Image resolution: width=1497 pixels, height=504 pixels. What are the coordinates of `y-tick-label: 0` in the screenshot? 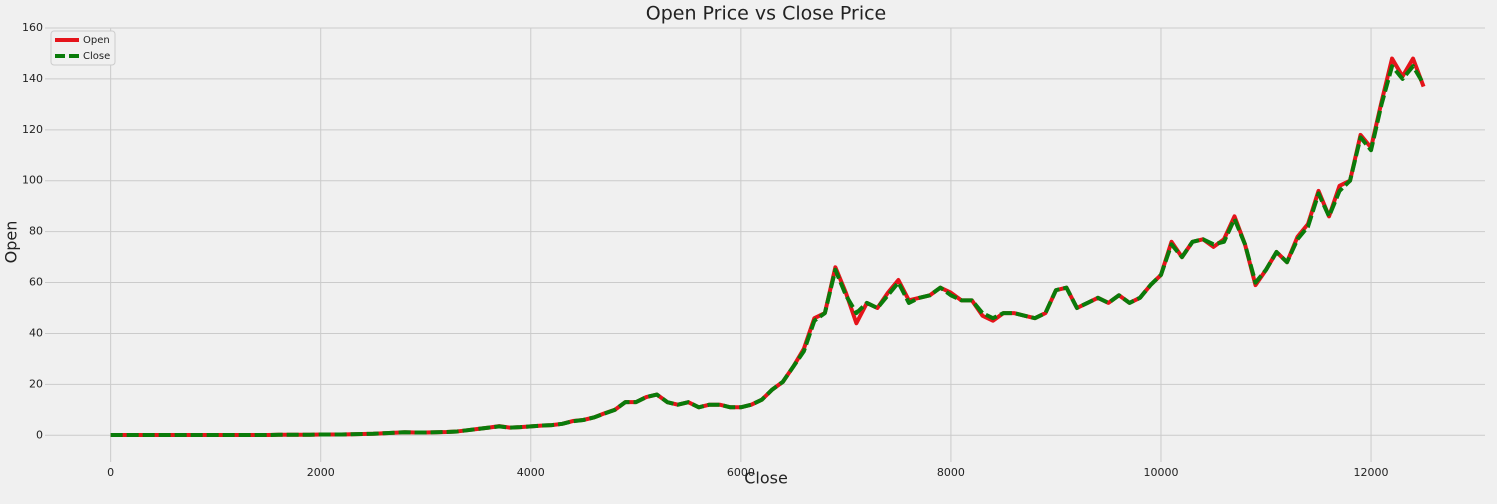 It's located at (39, 434).